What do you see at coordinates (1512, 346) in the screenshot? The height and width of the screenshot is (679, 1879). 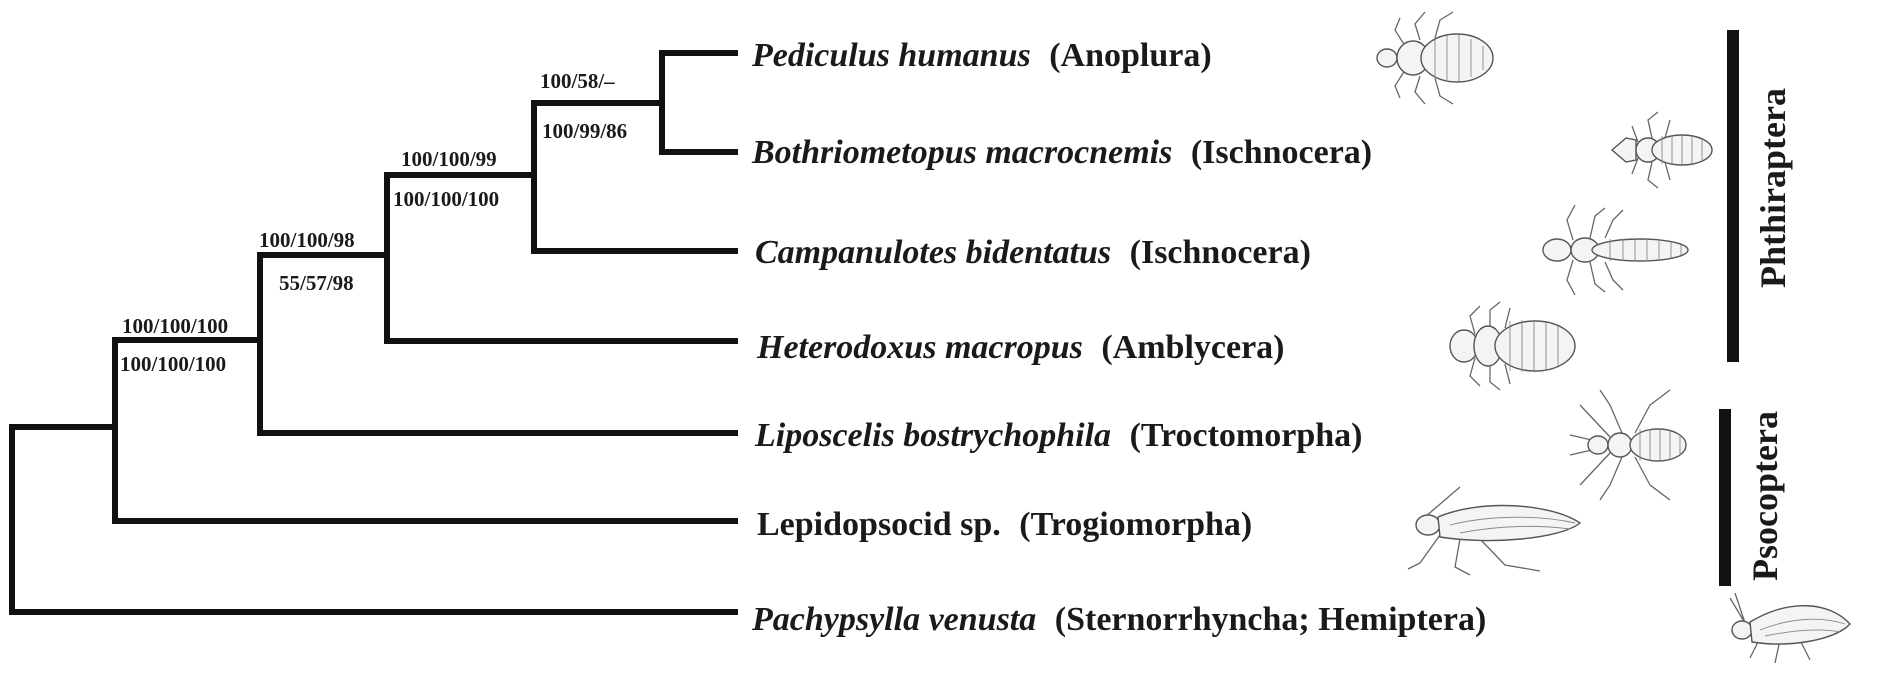 I see `heterodoxus-louse-icon` at bounding box center [1512, 346].